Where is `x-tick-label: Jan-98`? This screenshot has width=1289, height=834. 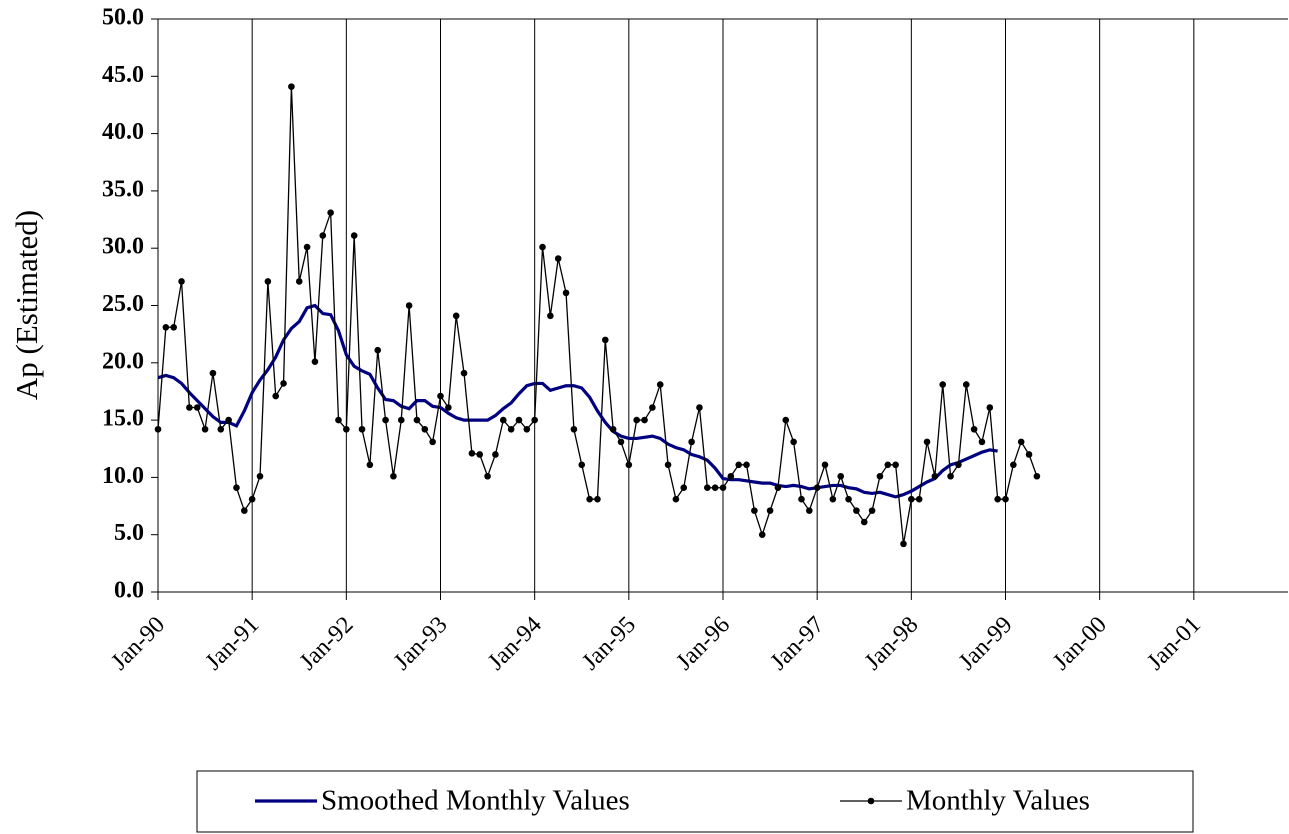 x-tick-label: Jan-98 is located at coordinates (892, 644).